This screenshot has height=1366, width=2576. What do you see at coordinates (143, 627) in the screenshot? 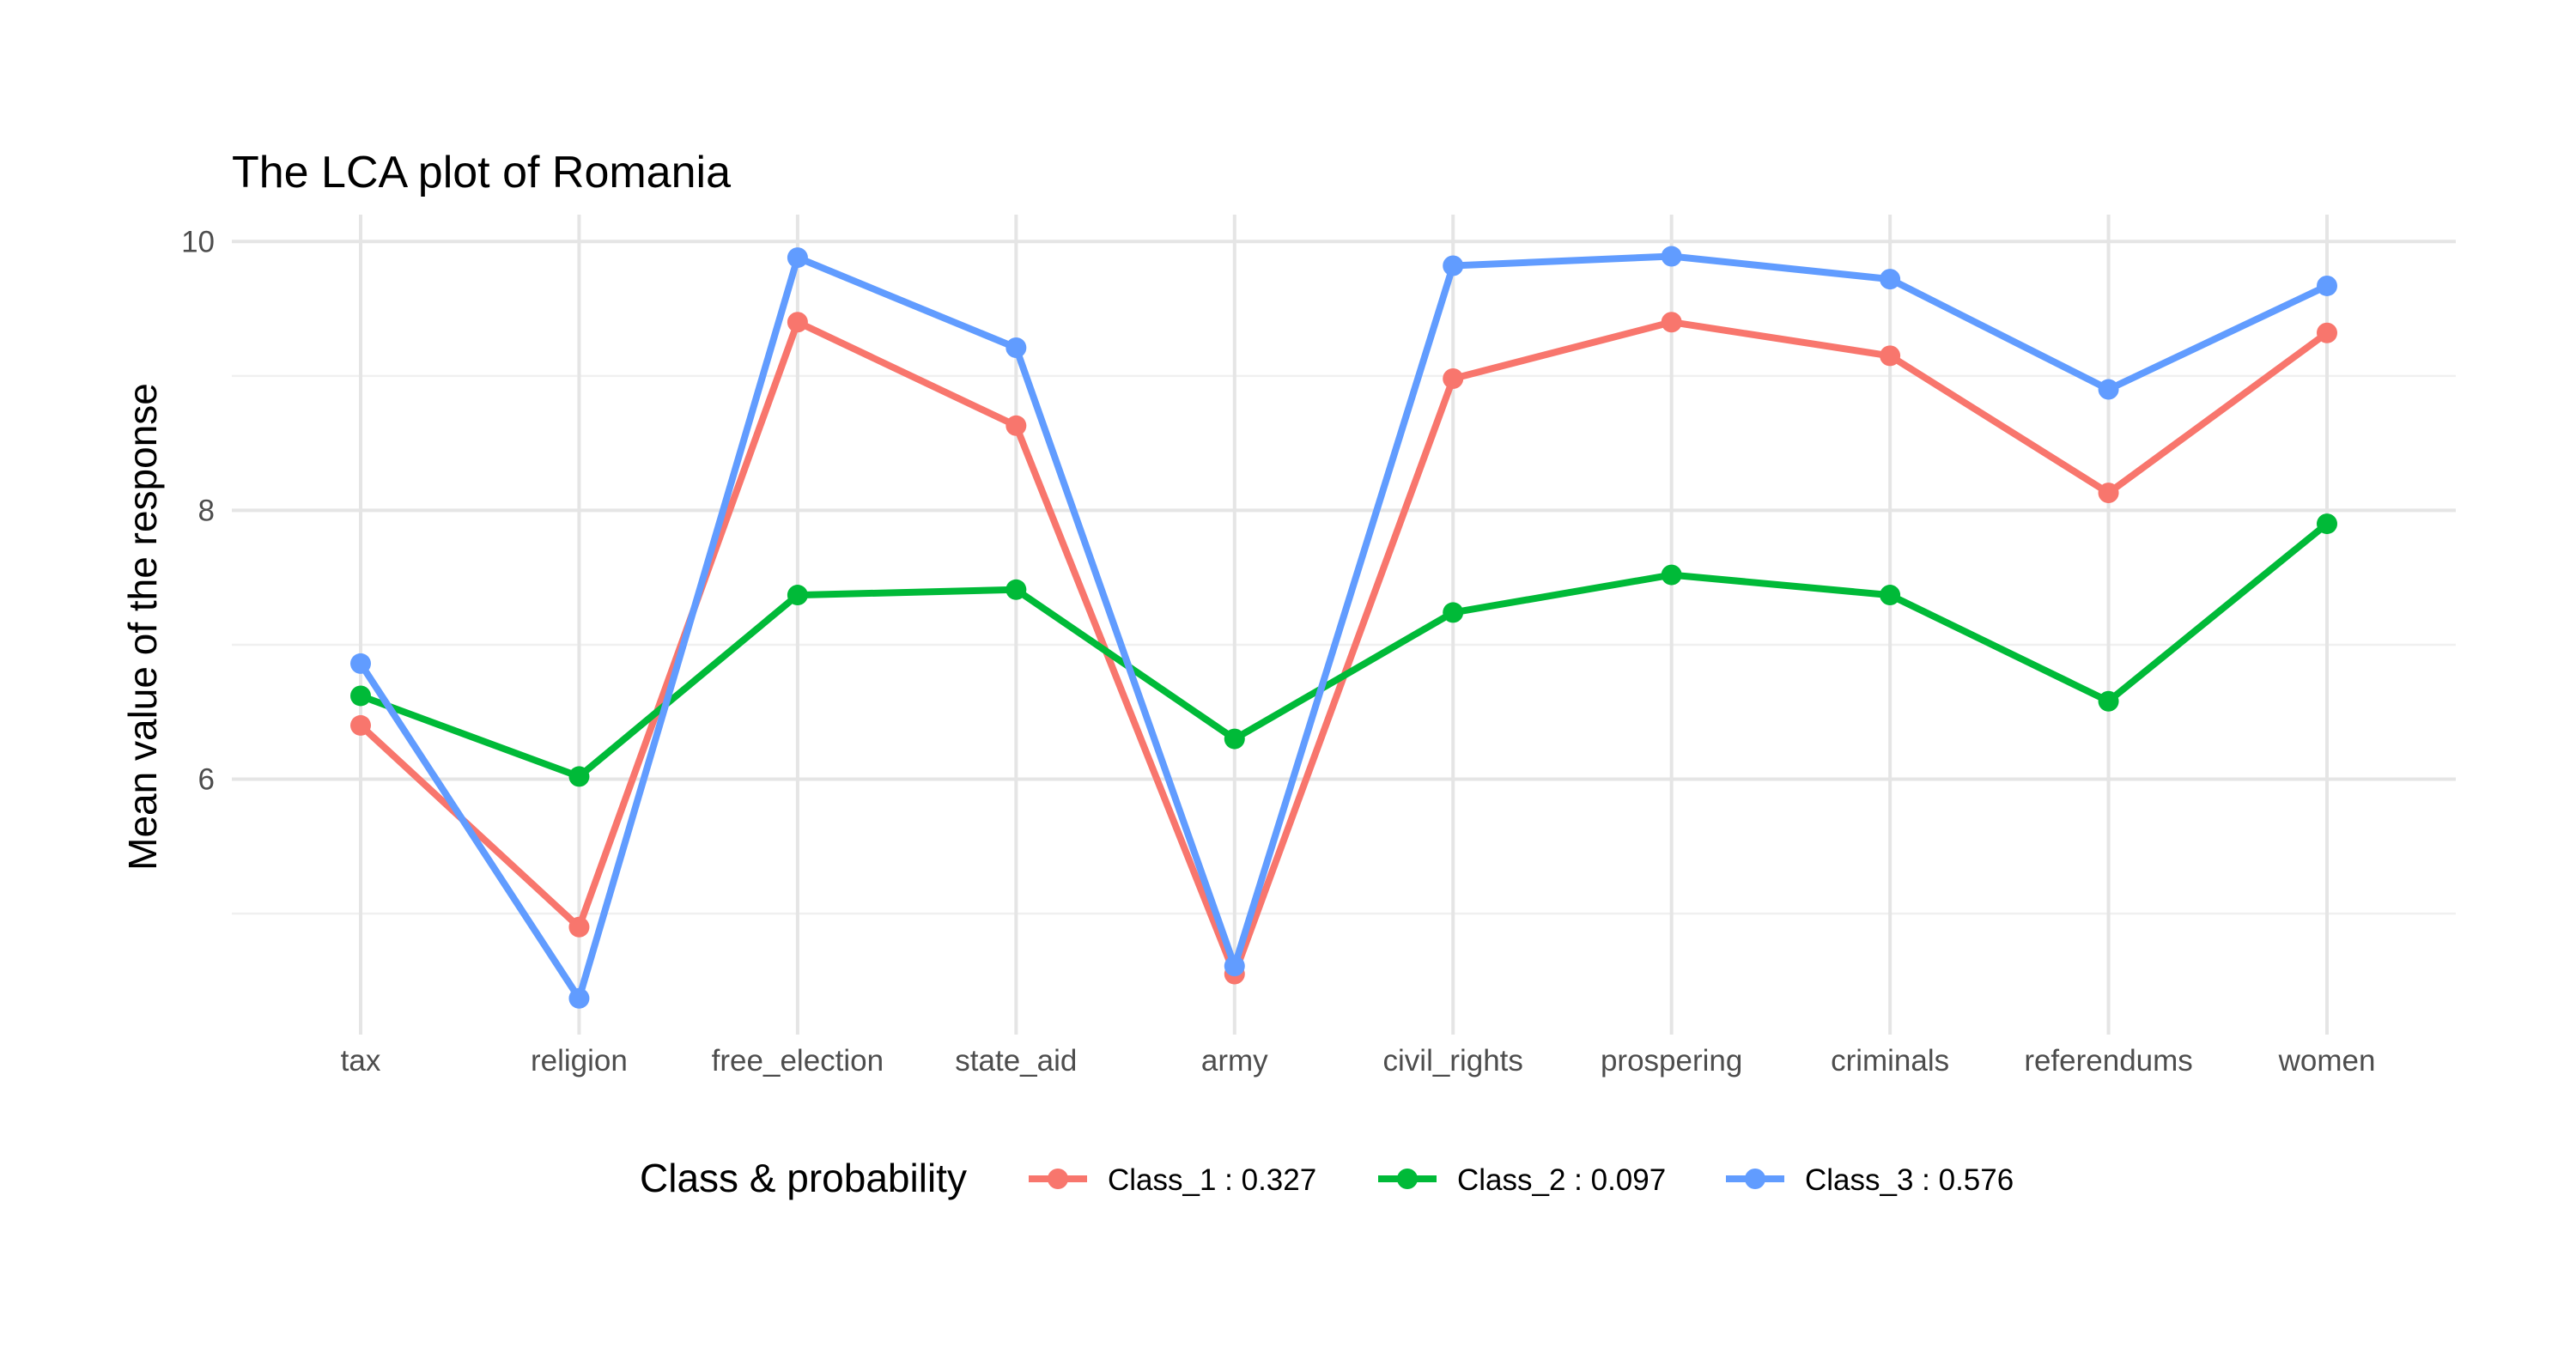
I see `y-axis-label: Mean value of the response` at bounding box center [143, 627].